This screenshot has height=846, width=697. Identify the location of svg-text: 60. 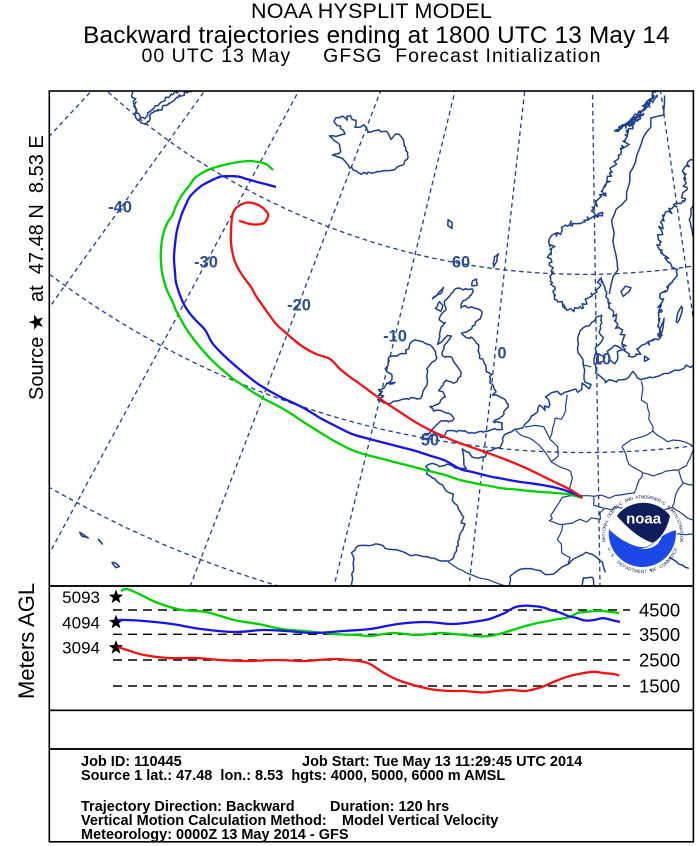
(461, 263).